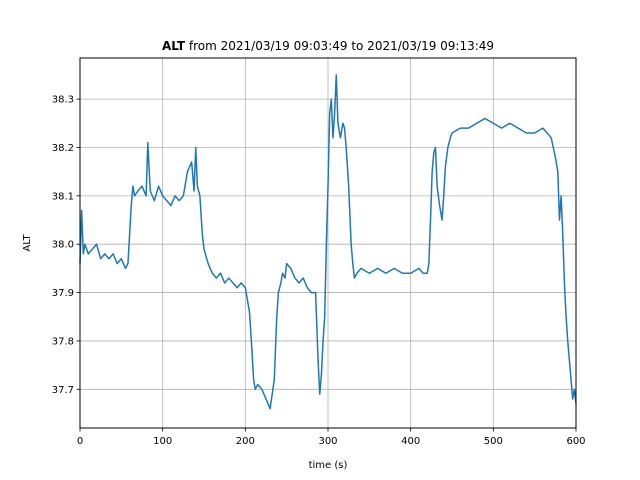  I want to click on x-tick-label: 200, so click(245, 441).